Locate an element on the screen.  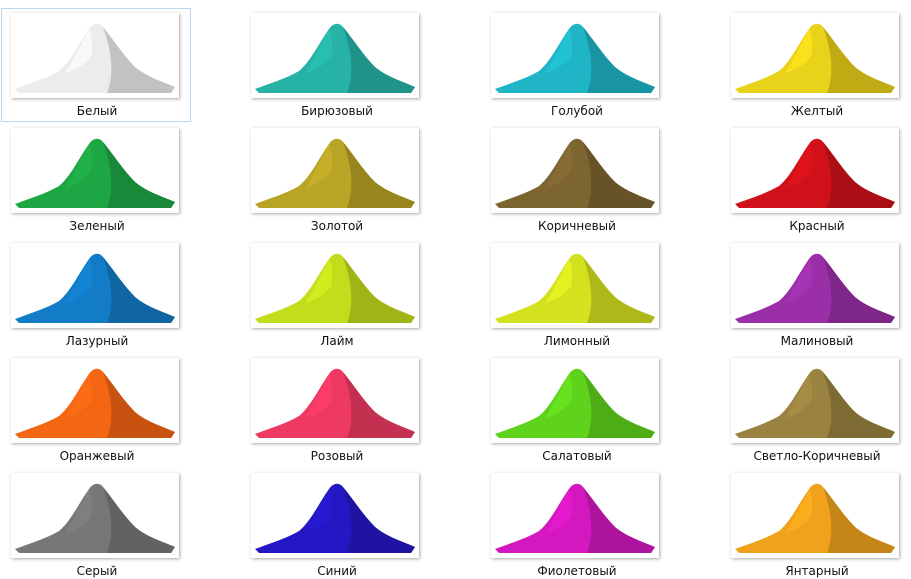
file-item: Желтый is located at coordinates (816, 65).